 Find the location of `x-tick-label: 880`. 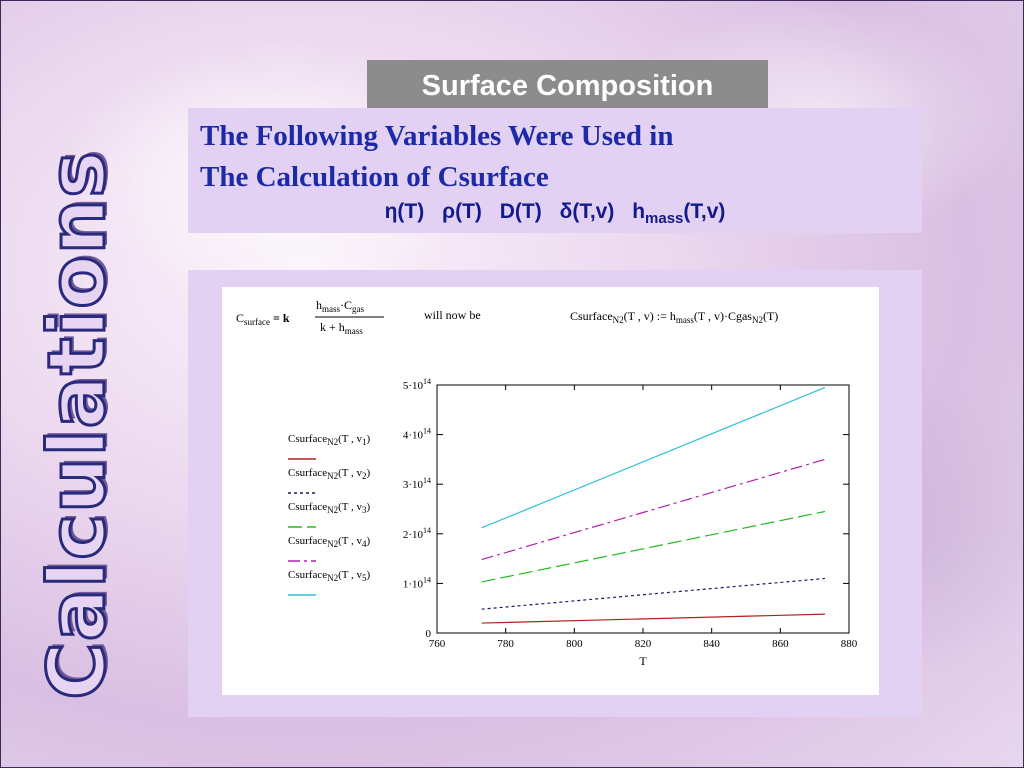

x-tick-label: 880 is located at coordinates (849, 644).